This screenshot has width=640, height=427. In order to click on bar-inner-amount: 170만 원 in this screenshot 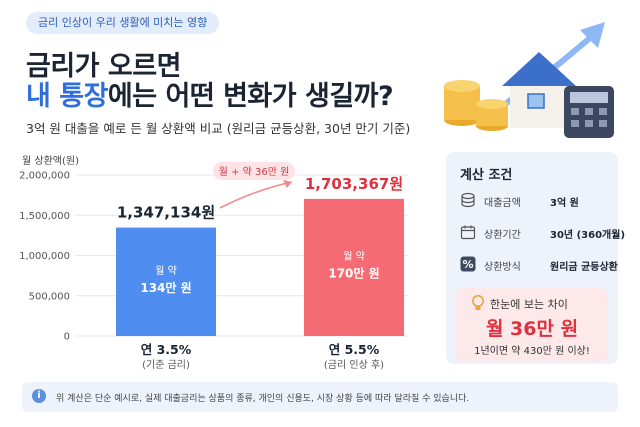, I will do `click(353, 272)`.